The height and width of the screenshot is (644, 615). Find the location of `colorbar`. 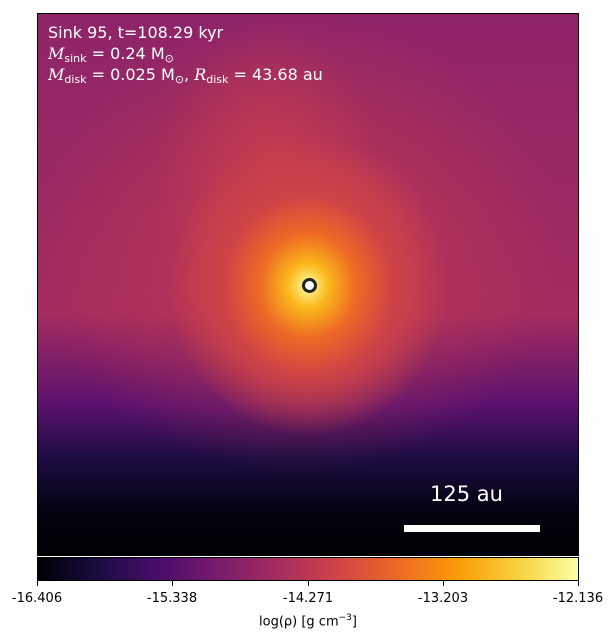

colorbar is located at coordinates (308, 569).